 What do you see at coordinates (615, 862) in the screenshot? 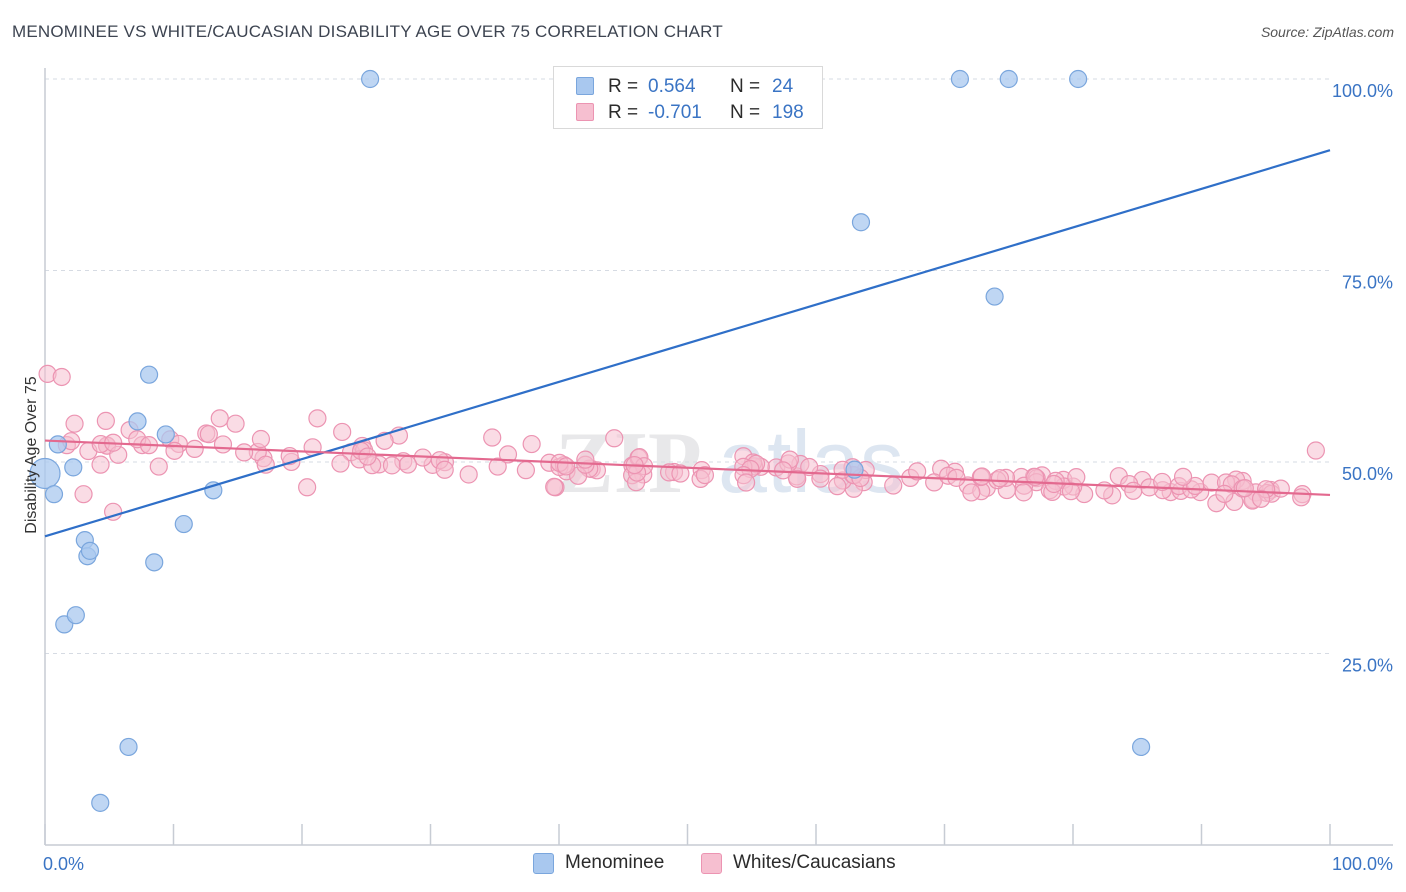
I see `legend-label: Menominee` at bounding box center [615, 862].